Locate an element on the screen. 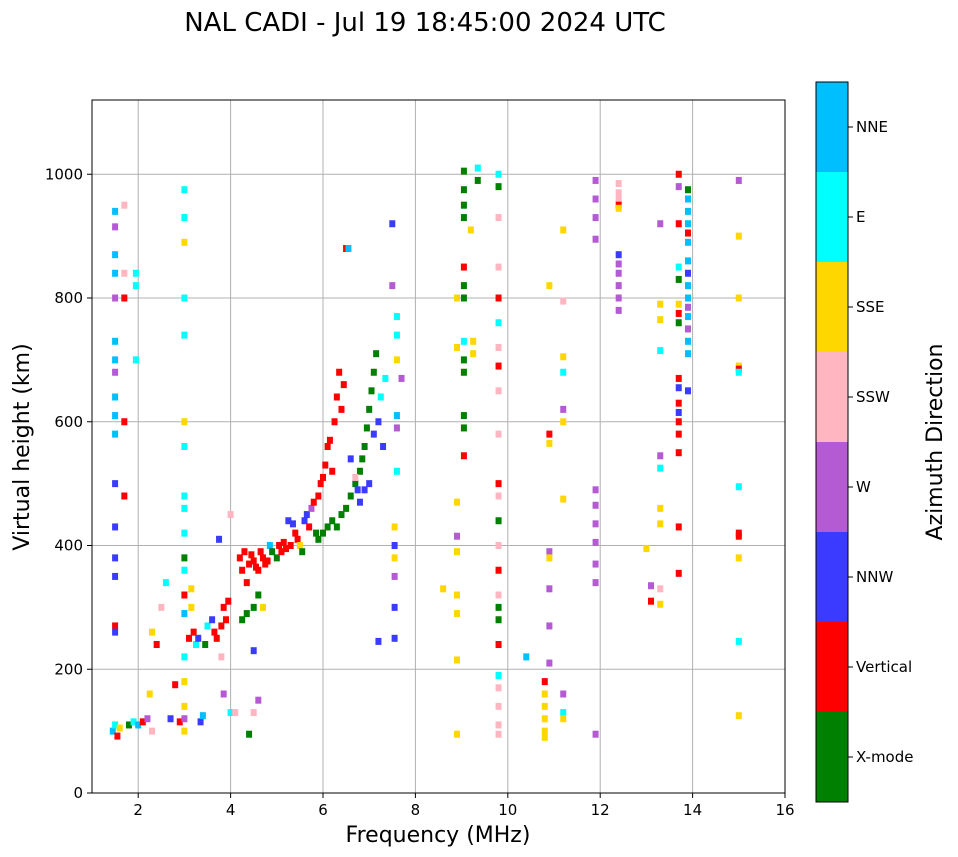  colorbar-label: X-mode is located at coordinates (884, 757).